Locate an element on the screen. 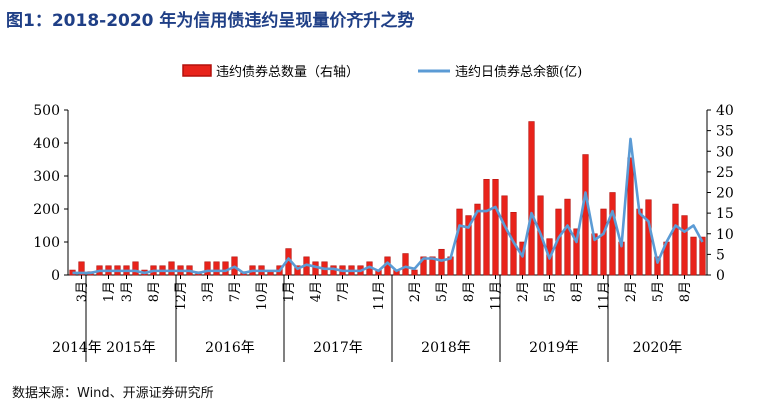 The width and height of the screenshot is (763, 409). right-tick-label: 0 is located at coordinates (720, 276).